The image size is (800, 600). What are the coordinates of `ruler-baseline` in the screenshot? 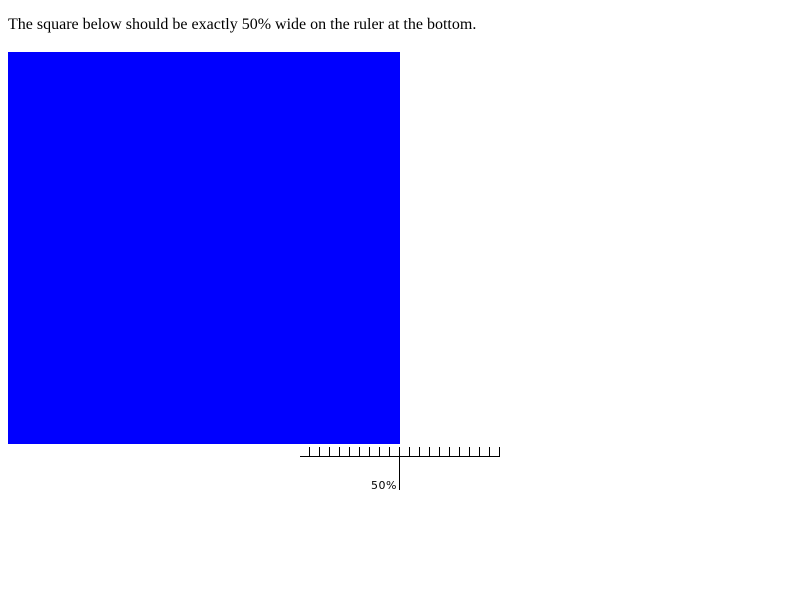 It's located at (400, 456).